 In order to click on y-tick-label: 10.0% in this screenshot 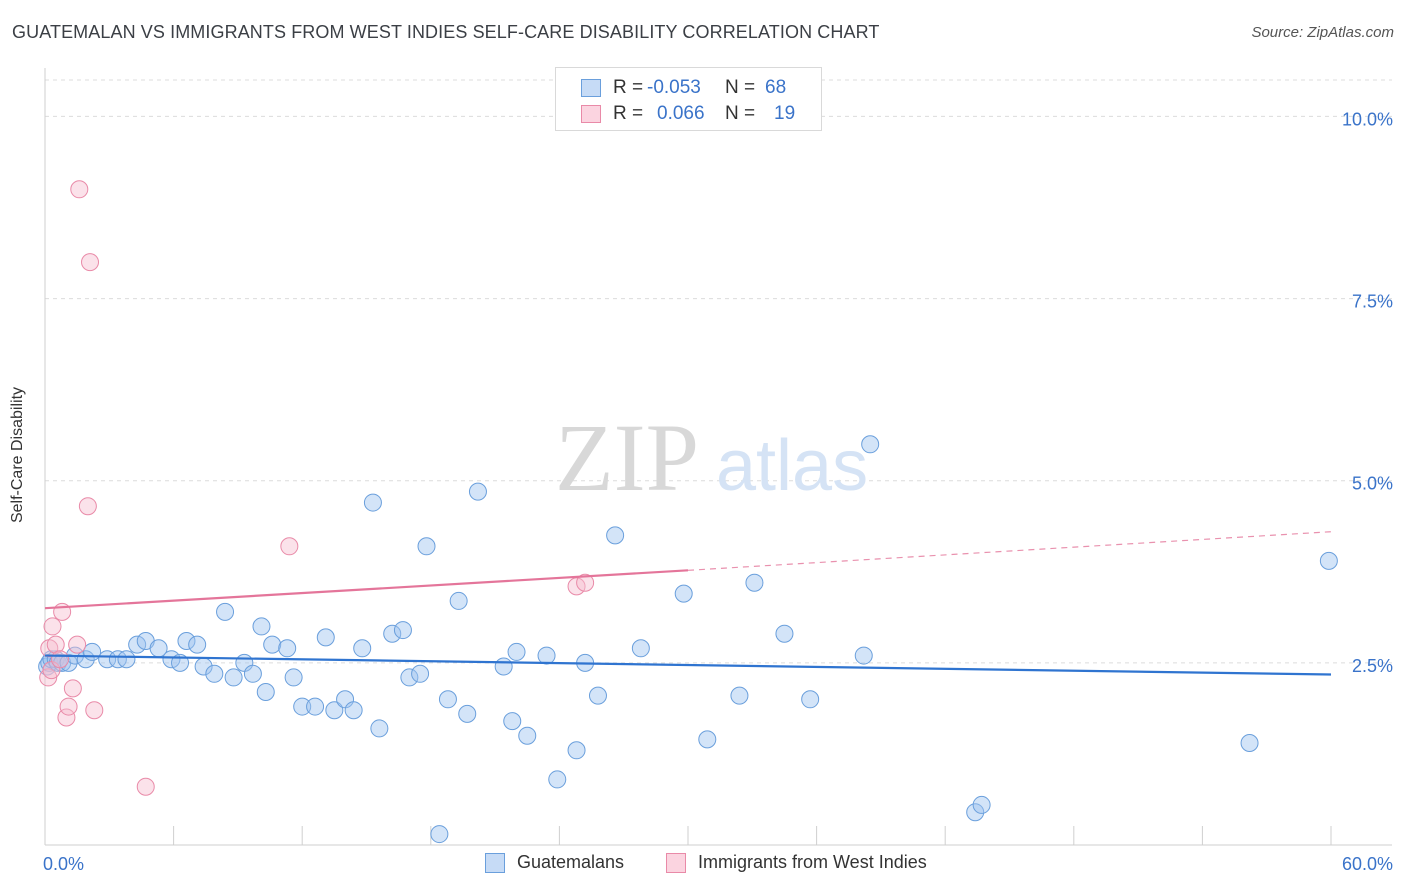, I will do `click(1367, 119)`.